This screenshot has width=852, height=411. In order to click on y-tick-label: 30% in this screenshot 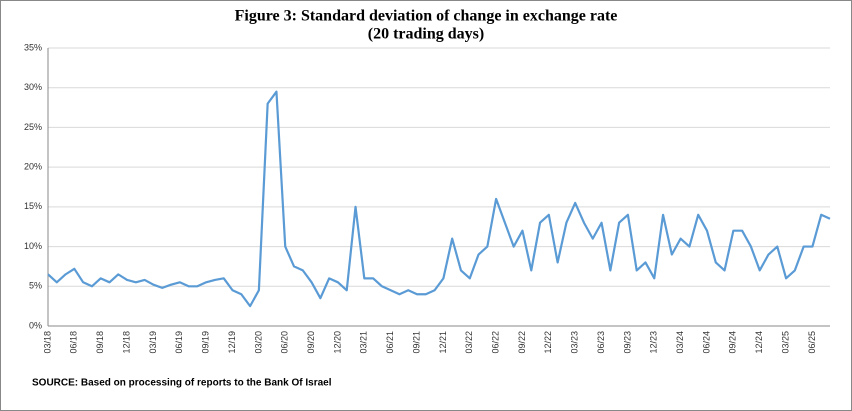, I will do `click(33, 87)`.